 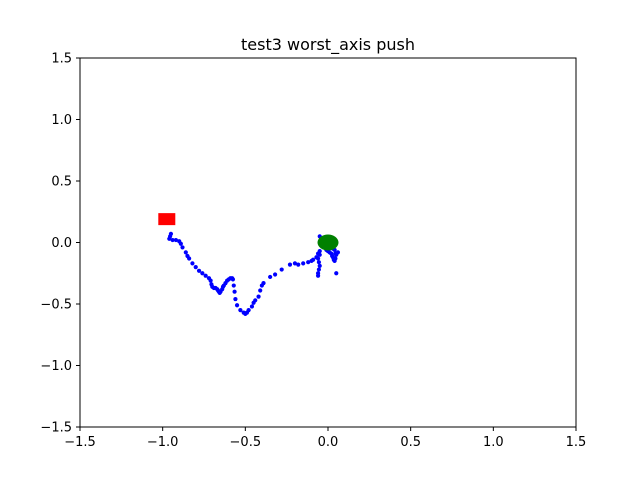 I want to click on start-square-marker, so click(x=167, y=219).